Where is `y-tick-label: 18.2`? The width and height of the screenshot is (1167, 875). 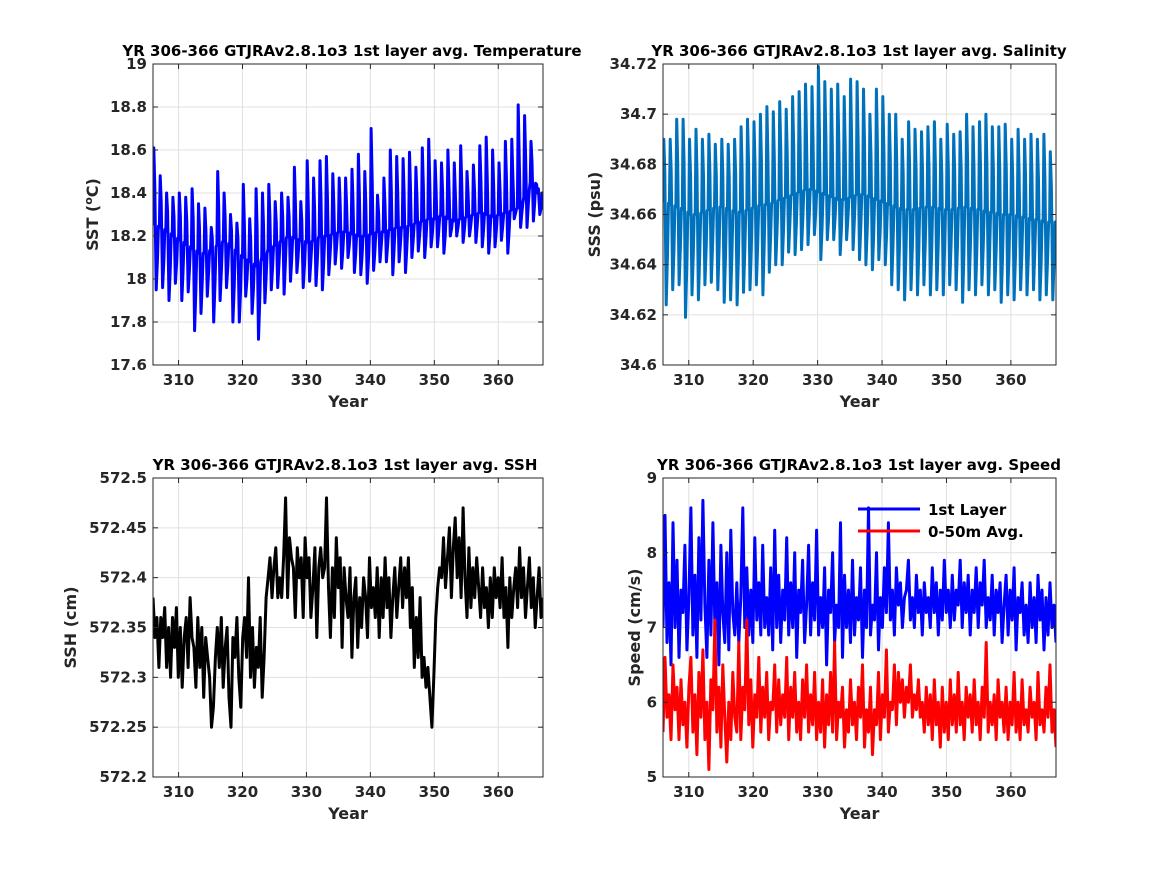
y-tick-label: 18.2 is located at coordinates (128, 236).